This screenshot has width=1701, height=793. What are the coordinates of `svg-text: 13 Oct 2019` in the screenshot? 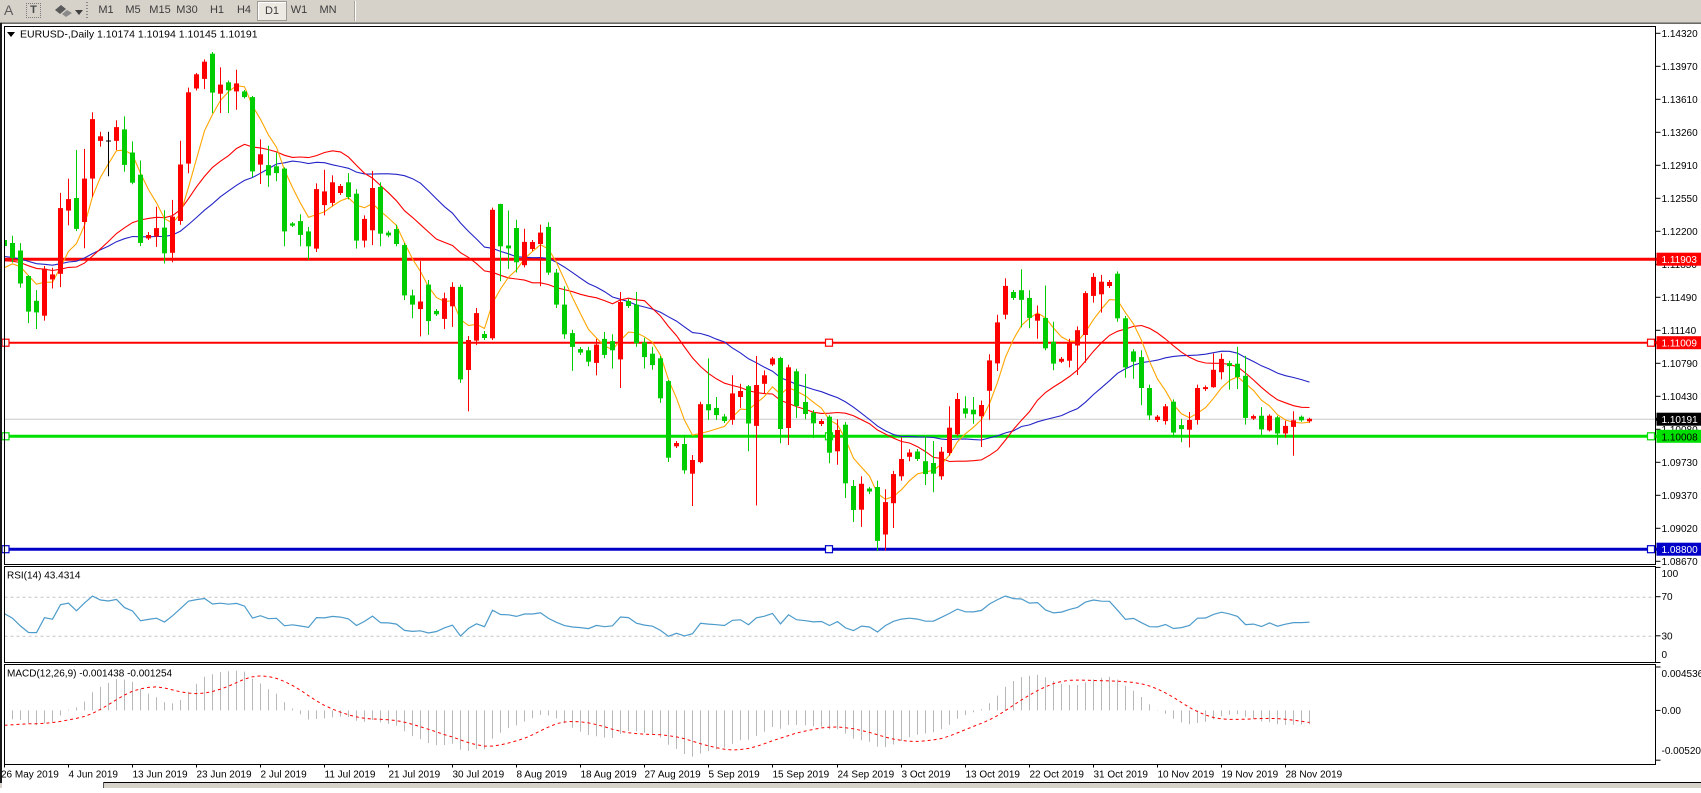 It's located at (993, 775).